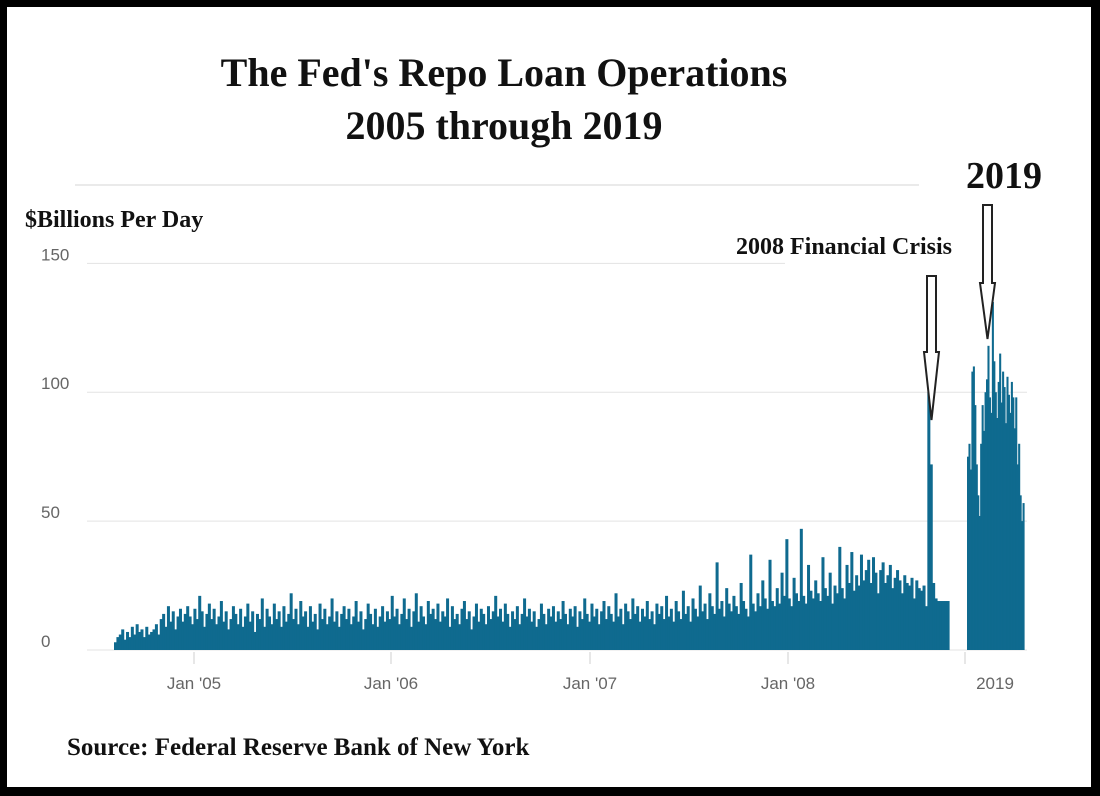 This screenshot has height=796, width=1100. I want to click on y-tick-label: 100, so click(55, 383).